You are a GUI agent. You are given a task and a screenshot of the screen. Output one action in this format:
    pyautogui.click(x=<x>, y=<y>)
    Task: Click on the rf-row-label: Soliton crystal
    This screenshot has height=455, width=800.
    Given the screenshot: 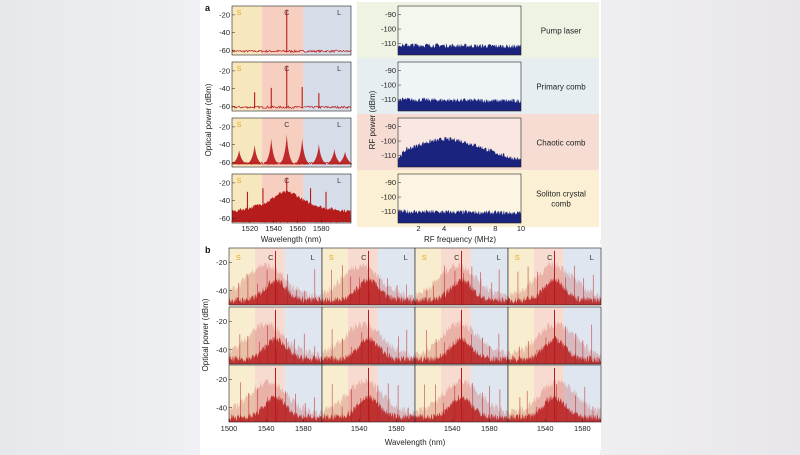 What is the action you would take?
    pyautogui.click(x=561, y=194)
    